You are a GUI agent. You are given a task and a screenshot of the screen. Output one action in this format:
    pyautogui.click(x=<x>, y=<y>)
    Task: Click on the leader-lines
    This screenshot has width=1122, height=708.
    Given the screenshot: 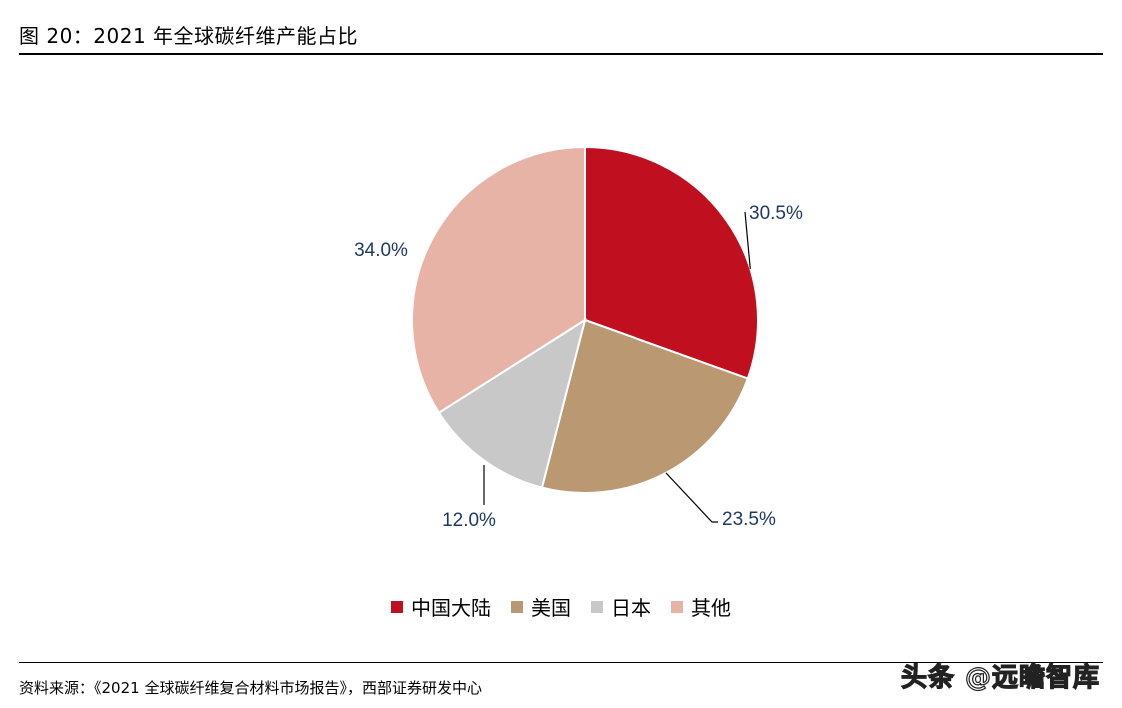 What is the action you would take?
    pyautogui.click(x=617, y=367)
    